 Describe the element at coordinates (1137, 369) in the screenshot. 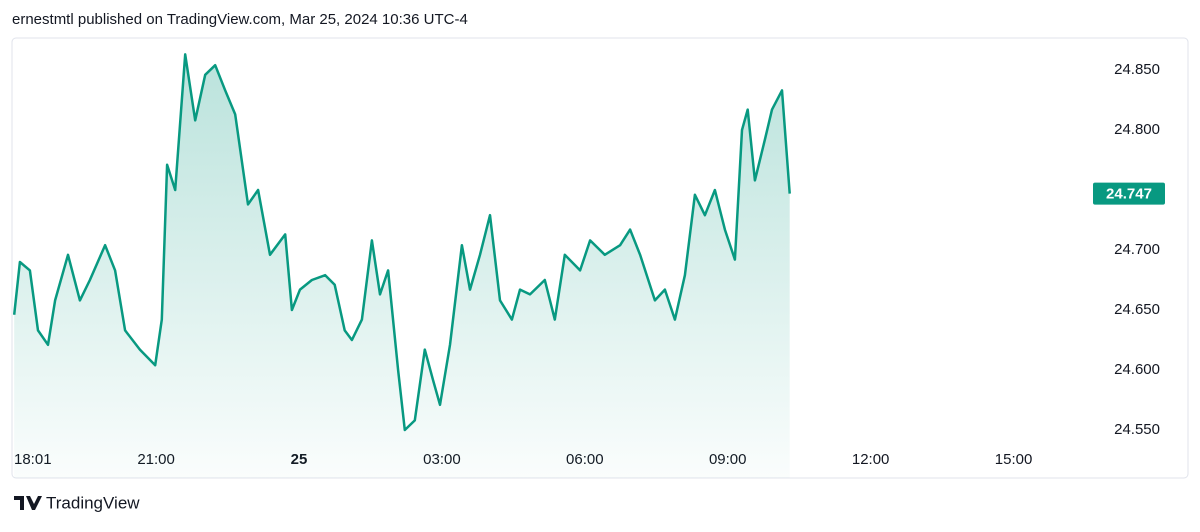

I see `y-tick-label: 24.600` at that location.